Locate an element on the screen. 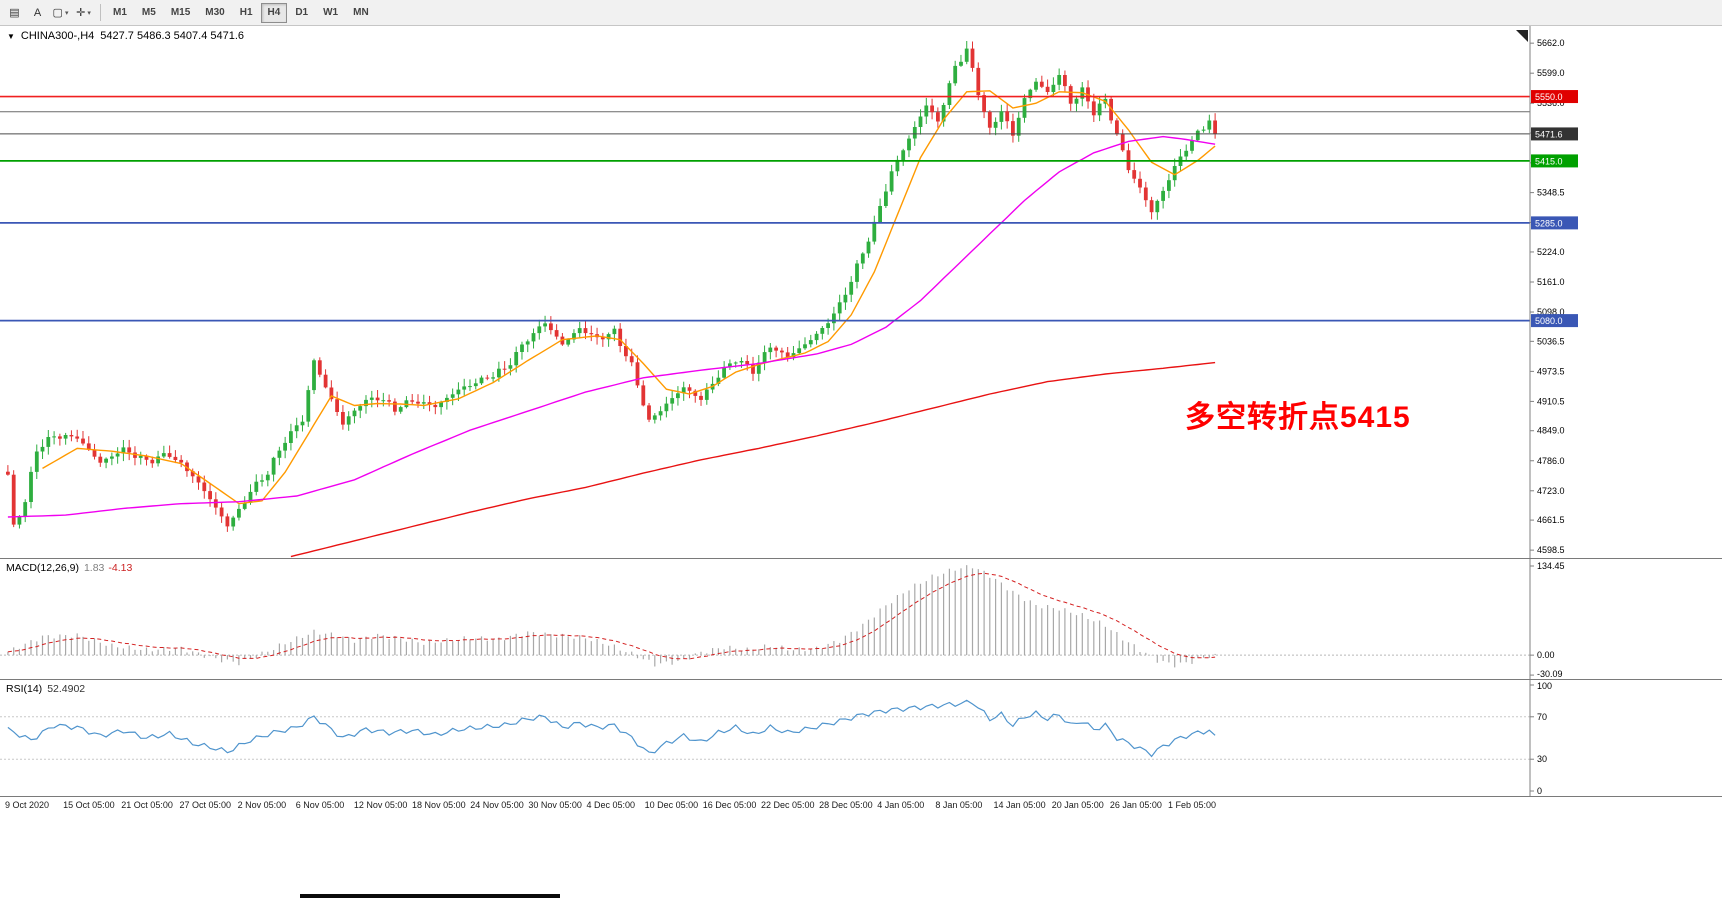 The image size is (1722, 898). macd-pane: 134.45 0.00 -30.09 MACD(12,26,9) 1.83 -4.13 is located at coordinates (861, 618).